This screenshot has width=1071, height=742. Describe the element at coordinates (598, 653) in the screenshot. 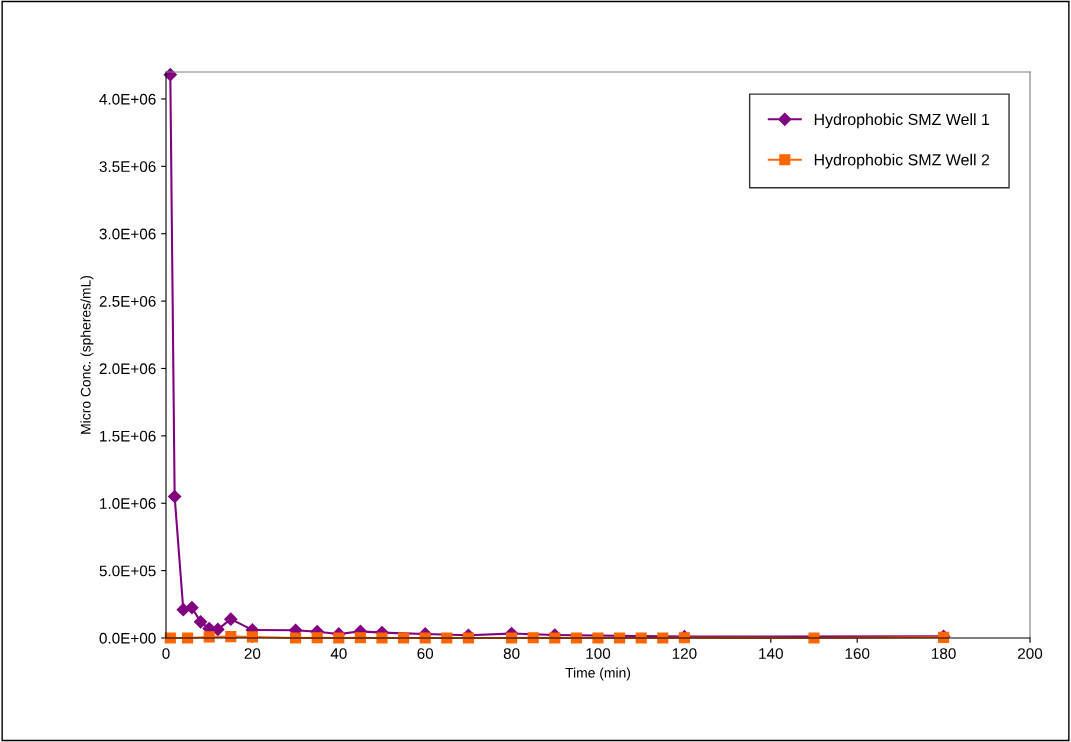

I see `x-tick-label: 100` at that location.